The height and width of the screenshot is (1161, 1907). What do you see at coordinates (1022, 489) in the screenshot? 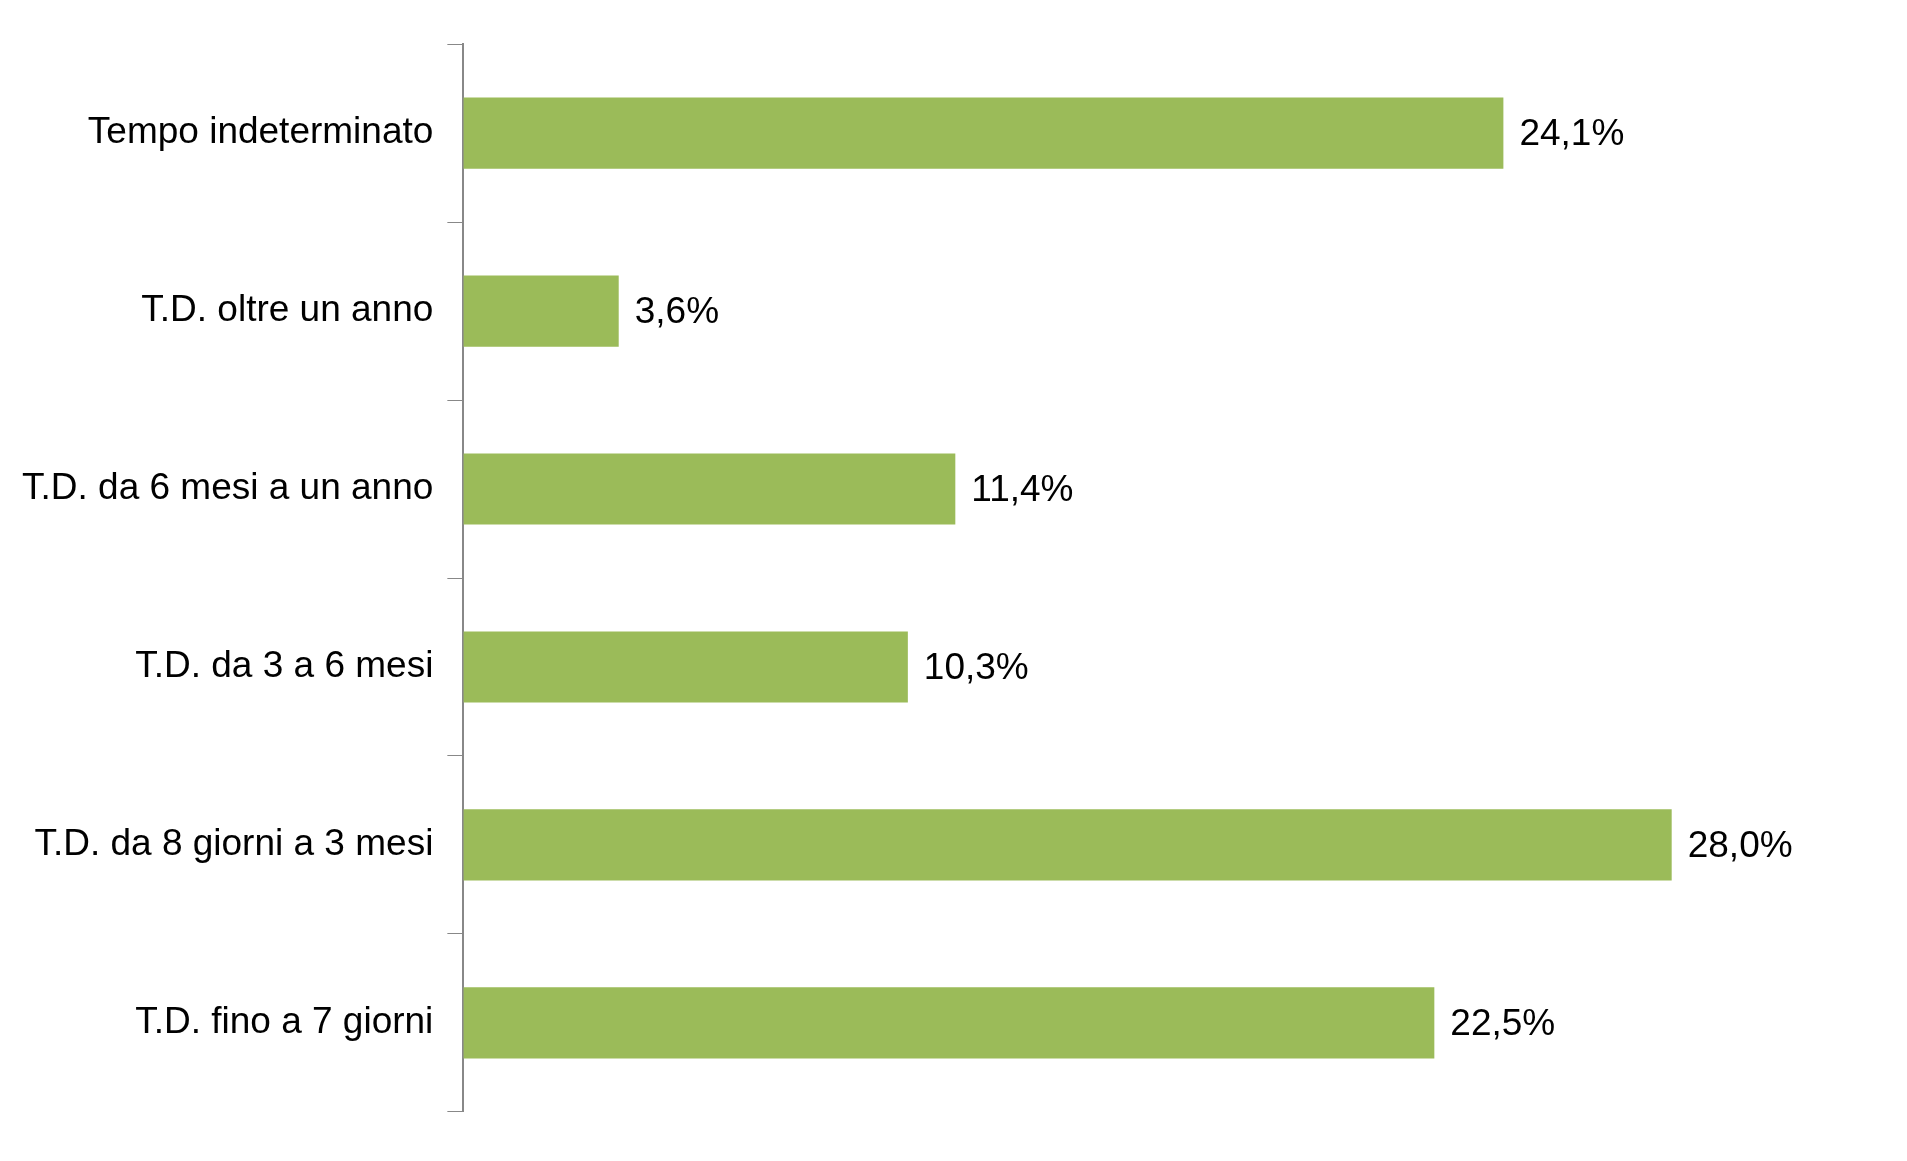
I see `data-label: 11,4%` at bounding box center [1022, 489].